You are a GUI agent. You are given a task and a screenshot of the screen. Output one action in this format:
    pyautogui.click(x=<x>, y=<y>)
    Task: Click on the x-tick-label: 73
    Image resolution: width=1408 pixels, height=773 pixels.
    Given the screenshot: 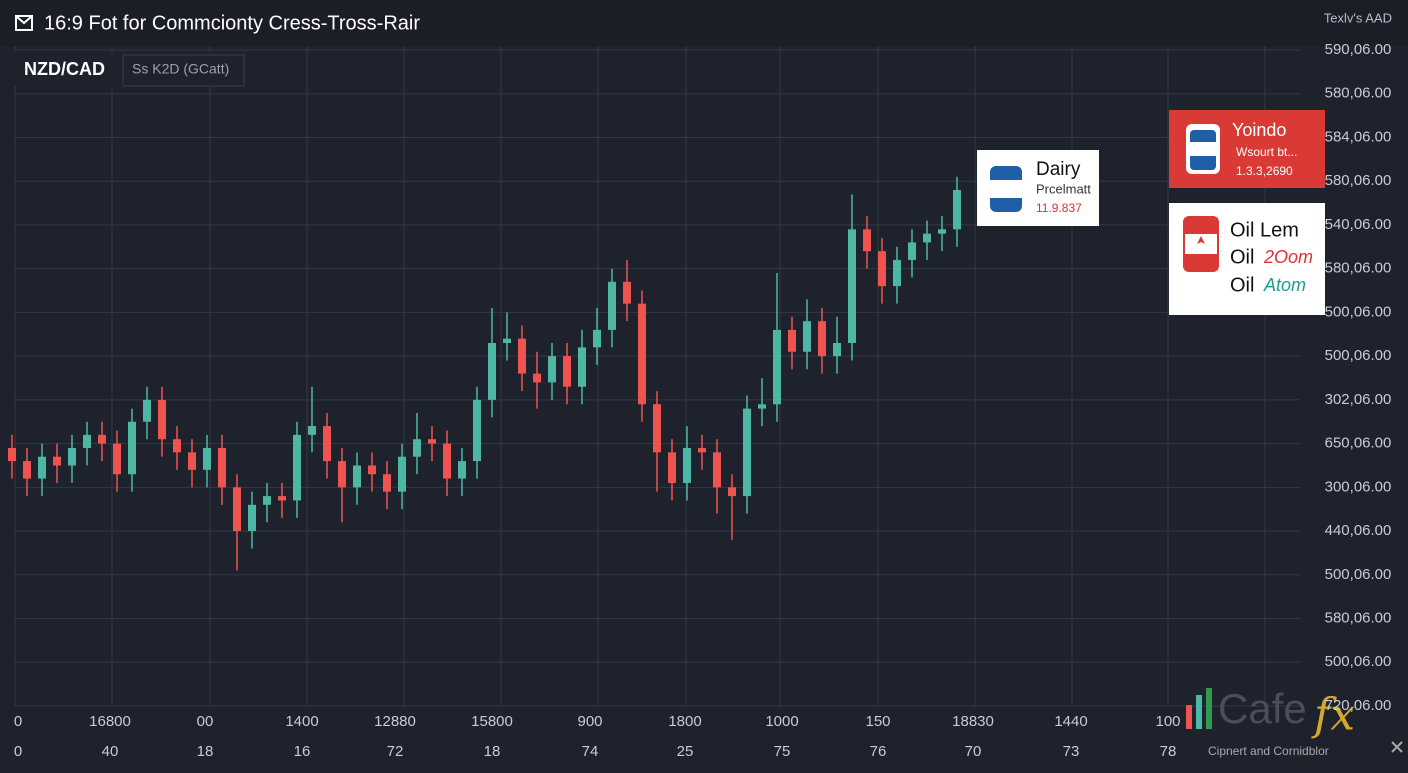 What is the action you would take?
    pyautogui.click(x=1071, y=751)
    